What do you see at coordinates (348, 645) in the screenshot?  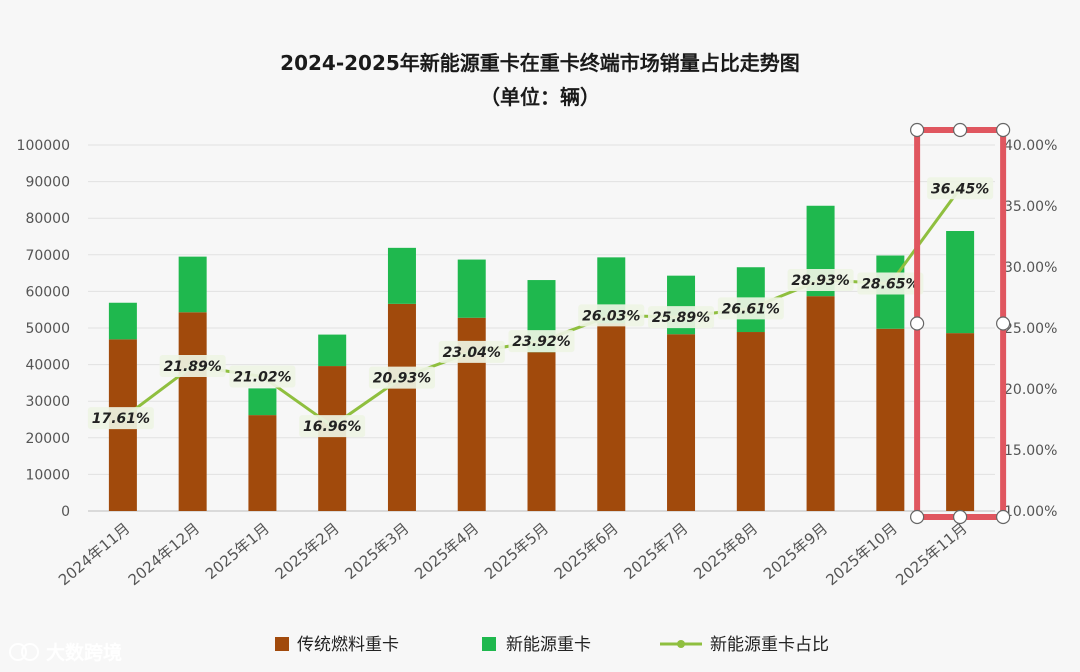 I see `legend-label-traditional: 传统燃料重卡` at bounding box center [348, 645].